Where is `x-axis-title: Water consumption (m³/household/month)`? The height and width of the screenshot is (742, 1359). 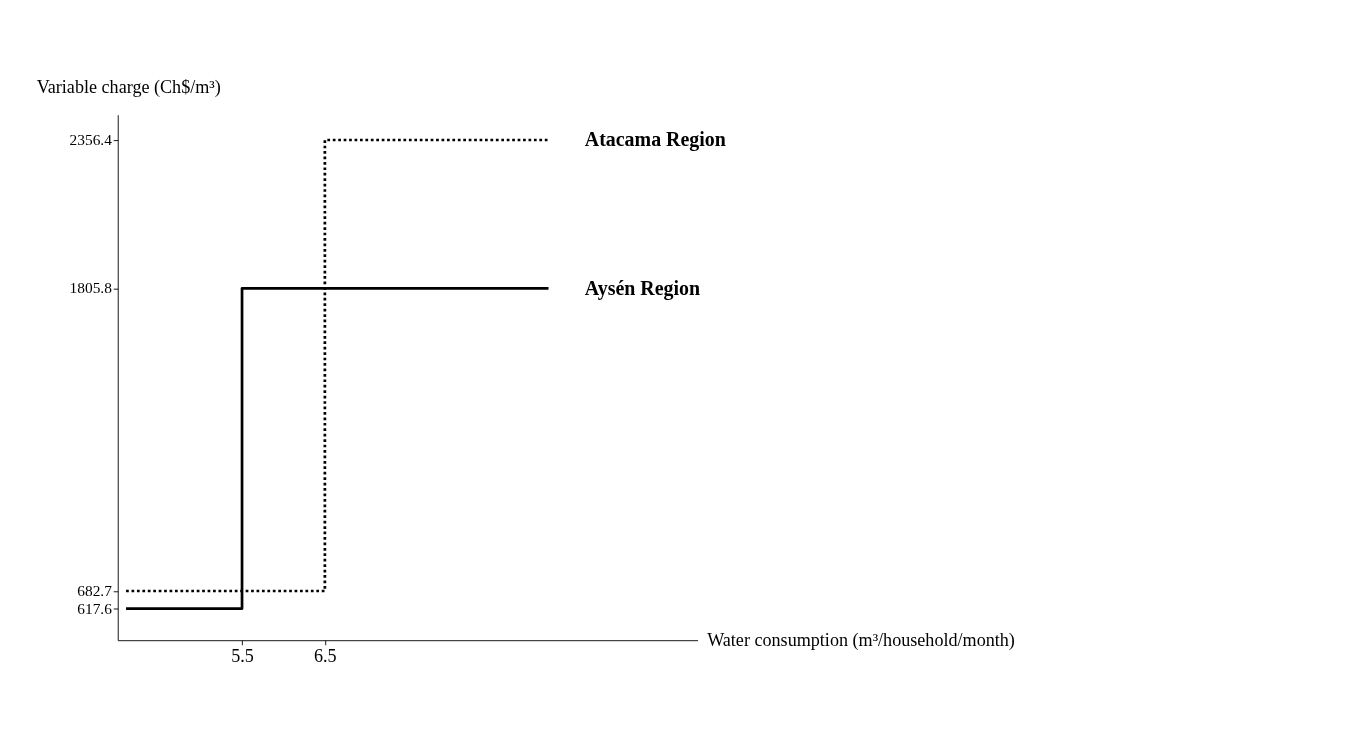 x-axis-title: Water consumption (m³/household/month) is located at coordinates (861, 641).